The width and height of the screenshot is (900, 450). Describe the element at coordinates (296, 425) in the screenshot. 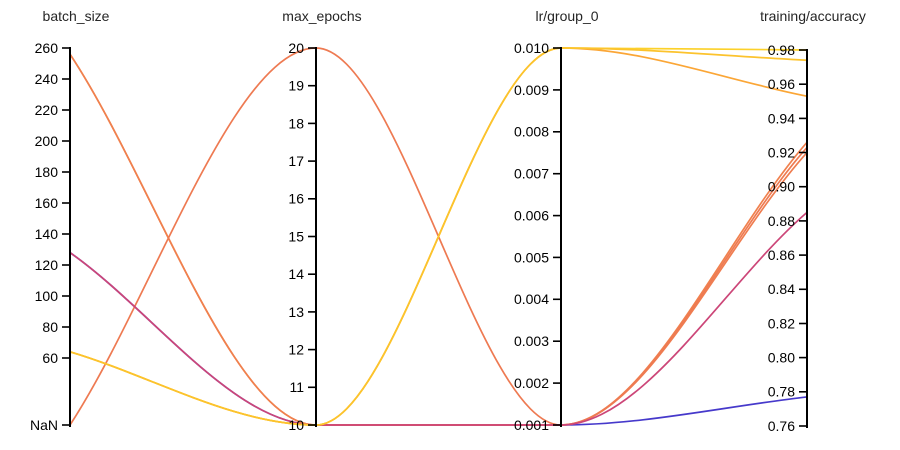

I see `tick-label: 10` at that location.